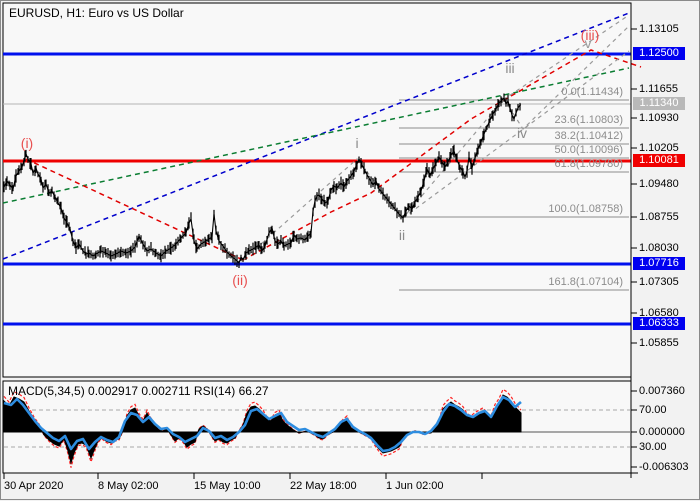 The image size is (700, 501). Describe the element at coordinates (240, 280) in the screenshot. I see `wave-label-ii: (ii)` at that location.